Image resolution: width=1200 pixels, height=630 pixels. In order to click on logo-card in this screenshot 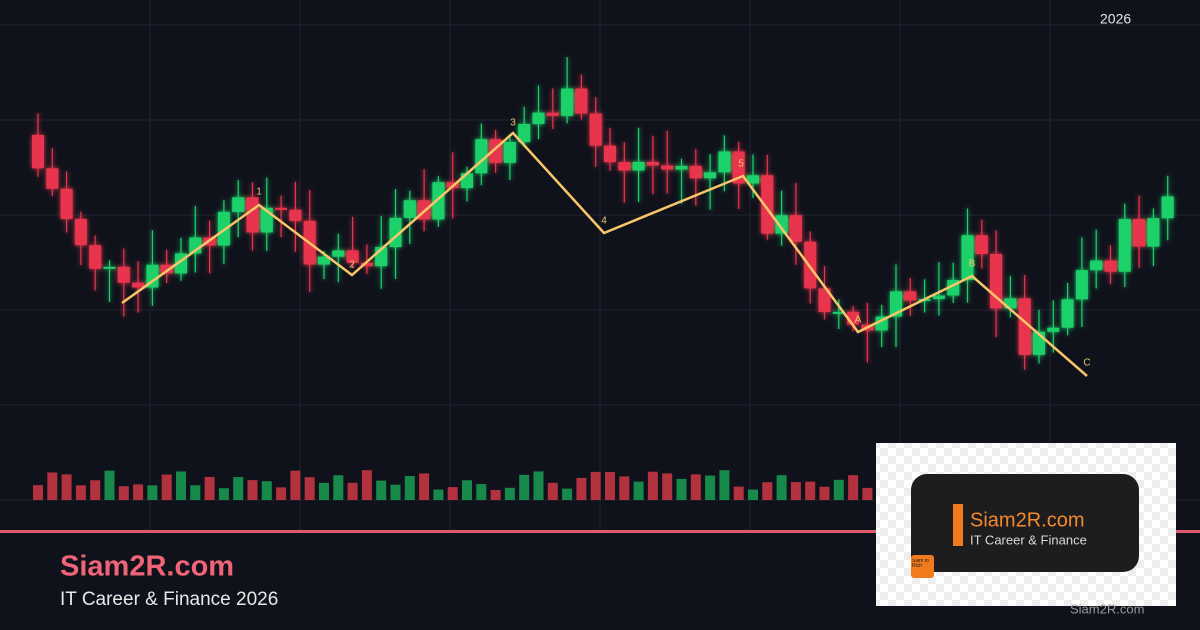, I will do `click(1025, 523)`.